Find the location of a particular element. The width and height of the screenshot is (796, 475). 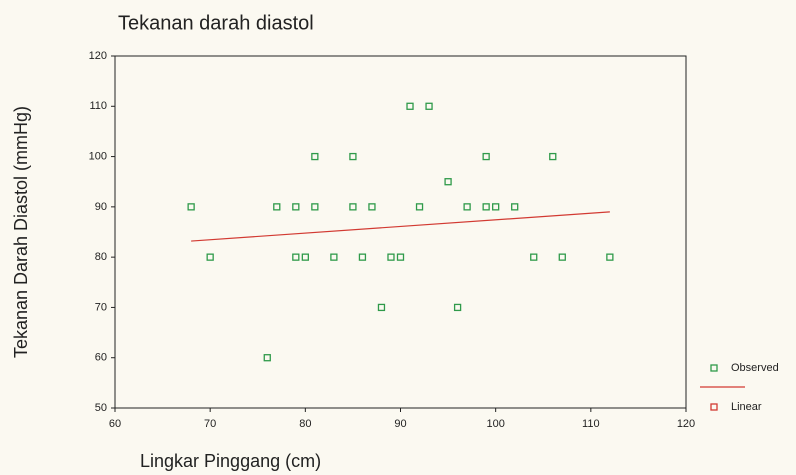

x-tick-label: 60 is located at coordinates (115, 424).